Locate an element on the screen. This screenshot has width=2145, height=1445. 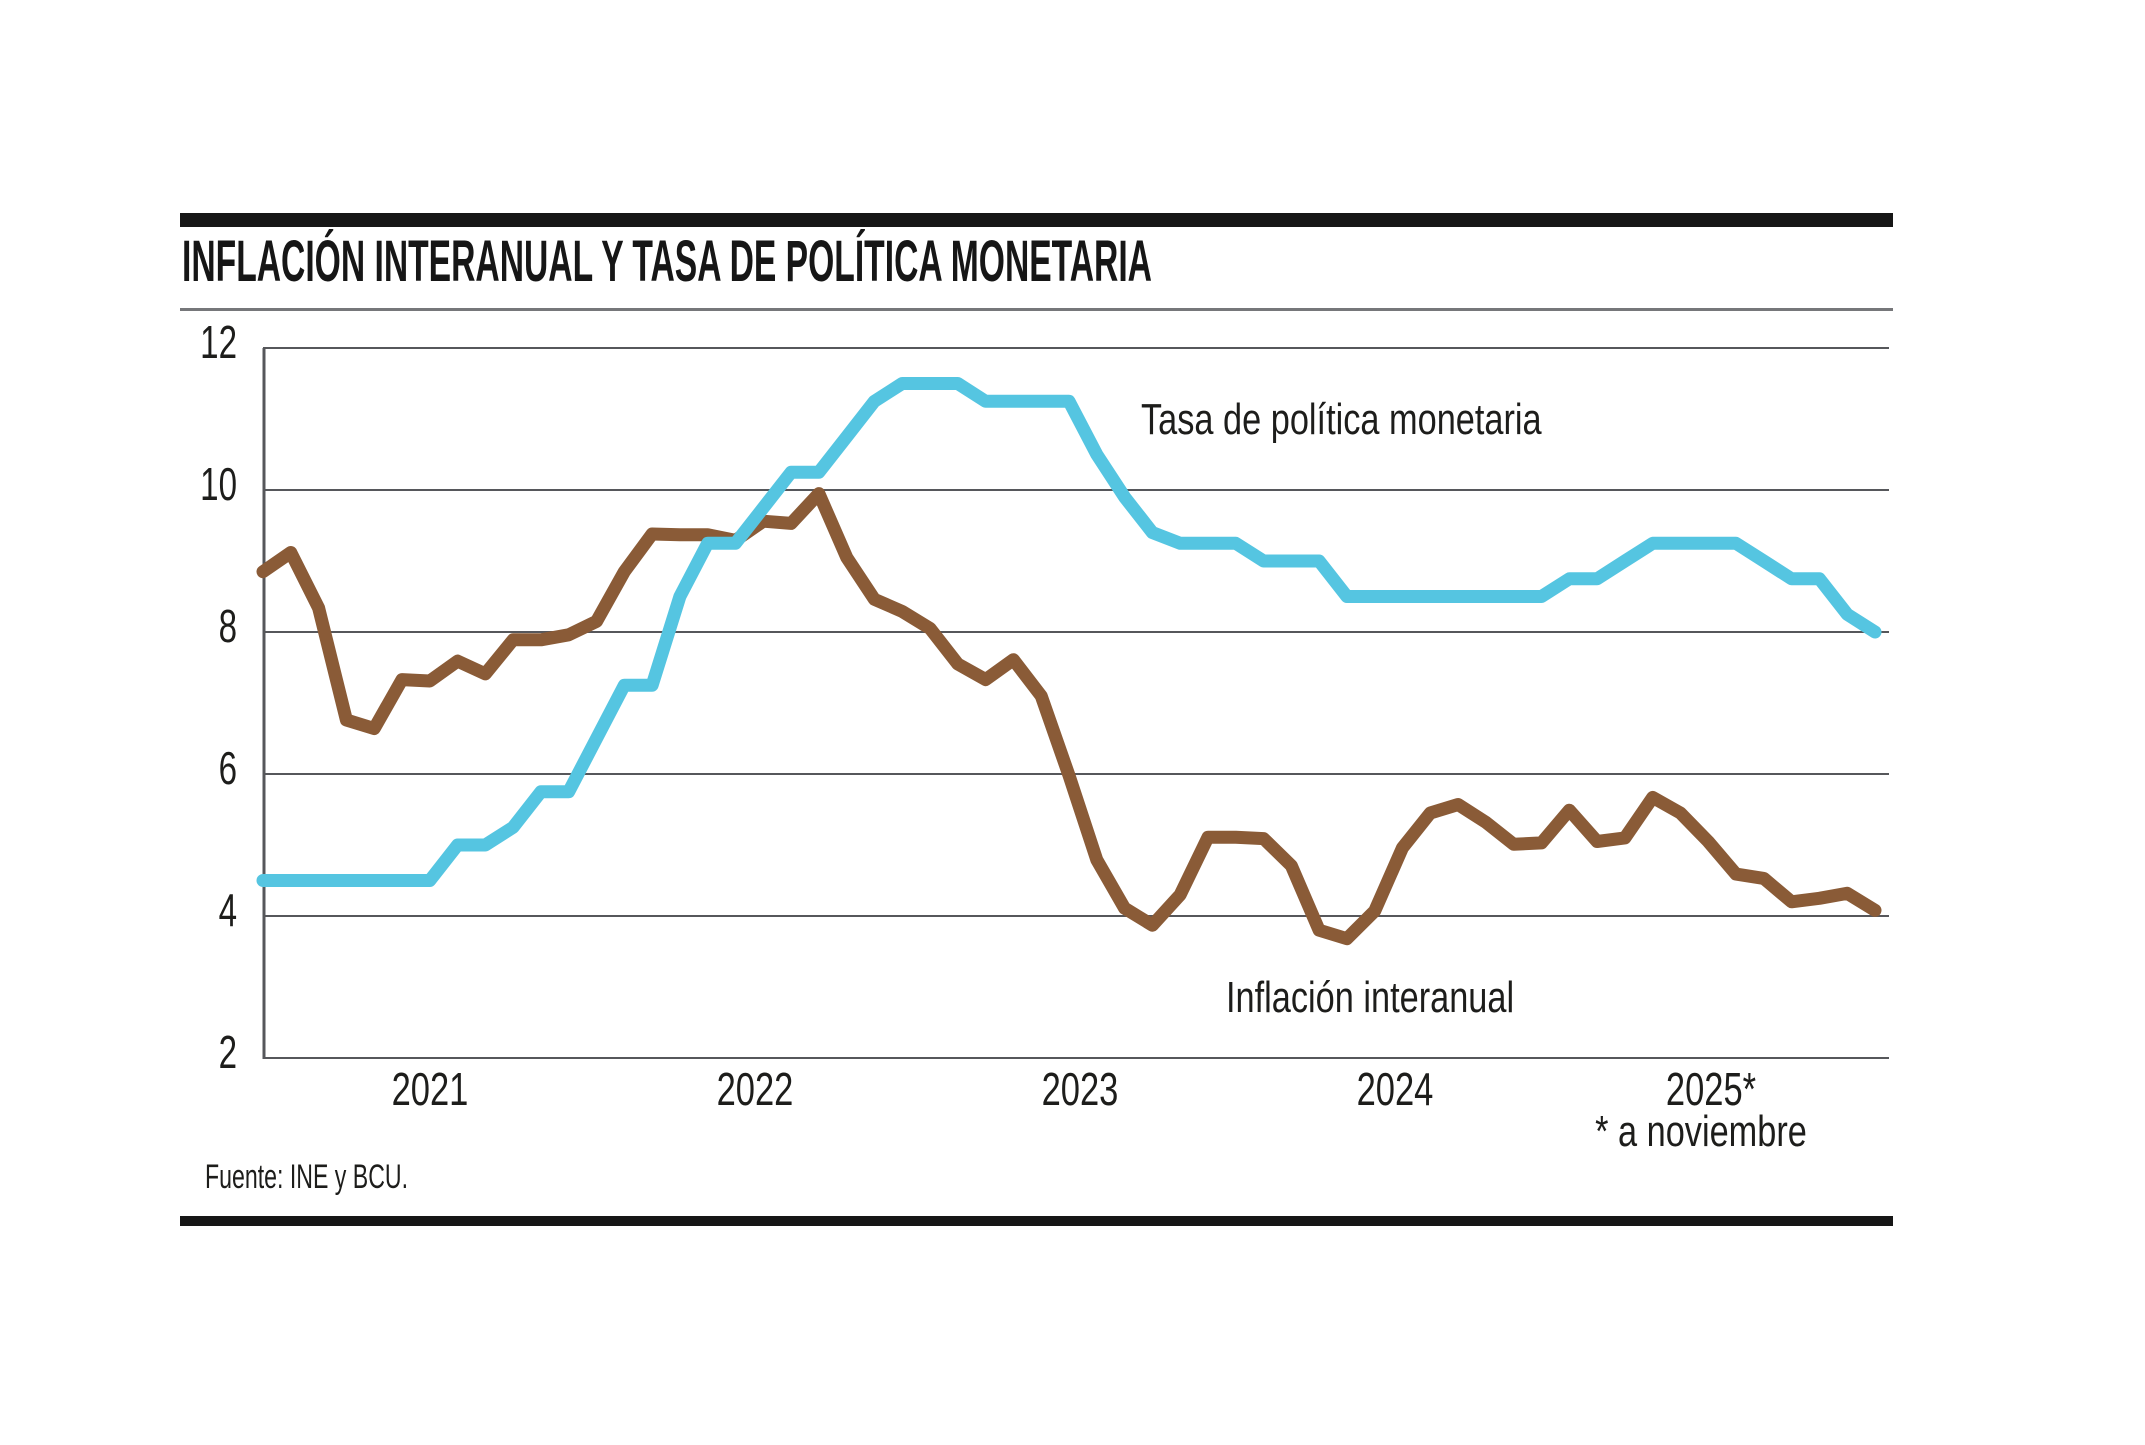
x-tick-label-2023: 2023 is located at coordinates (1080, 1089).